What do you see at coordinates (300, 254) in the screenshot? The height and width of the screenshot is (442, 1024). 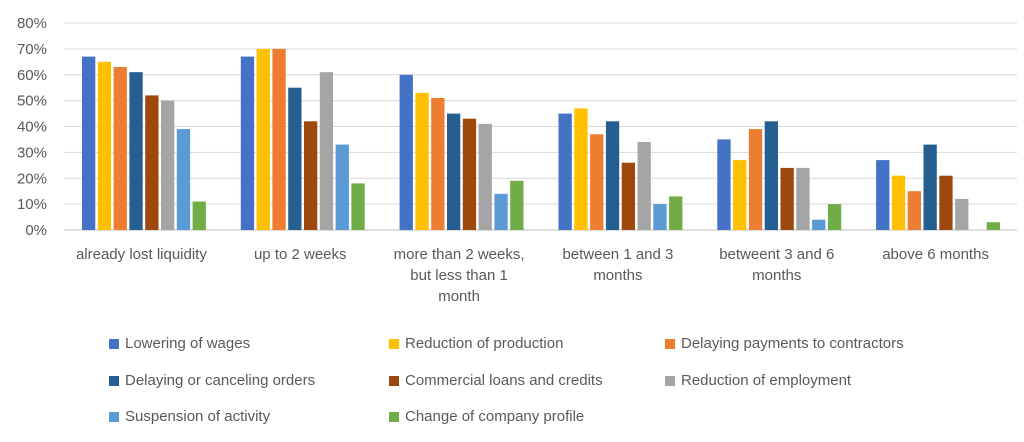 I see `x-category-label: up to 2 weeks` at bounding box center [300, 254].